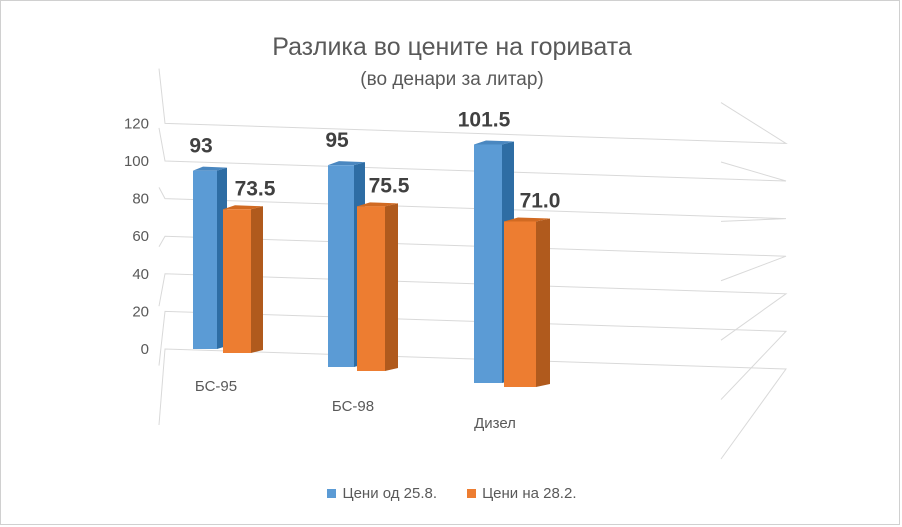  I want to click on y-tick-label: 60, so click(140, 236).